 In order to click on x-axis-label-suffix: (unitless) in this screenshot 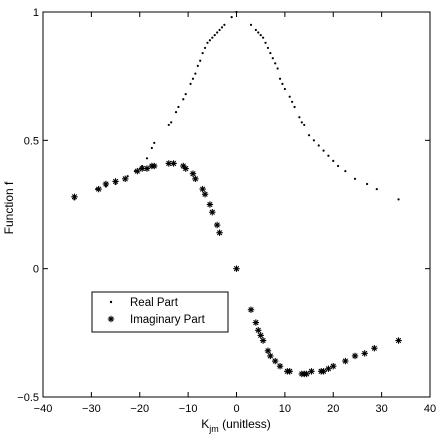, I will do `click(245, 424)`.